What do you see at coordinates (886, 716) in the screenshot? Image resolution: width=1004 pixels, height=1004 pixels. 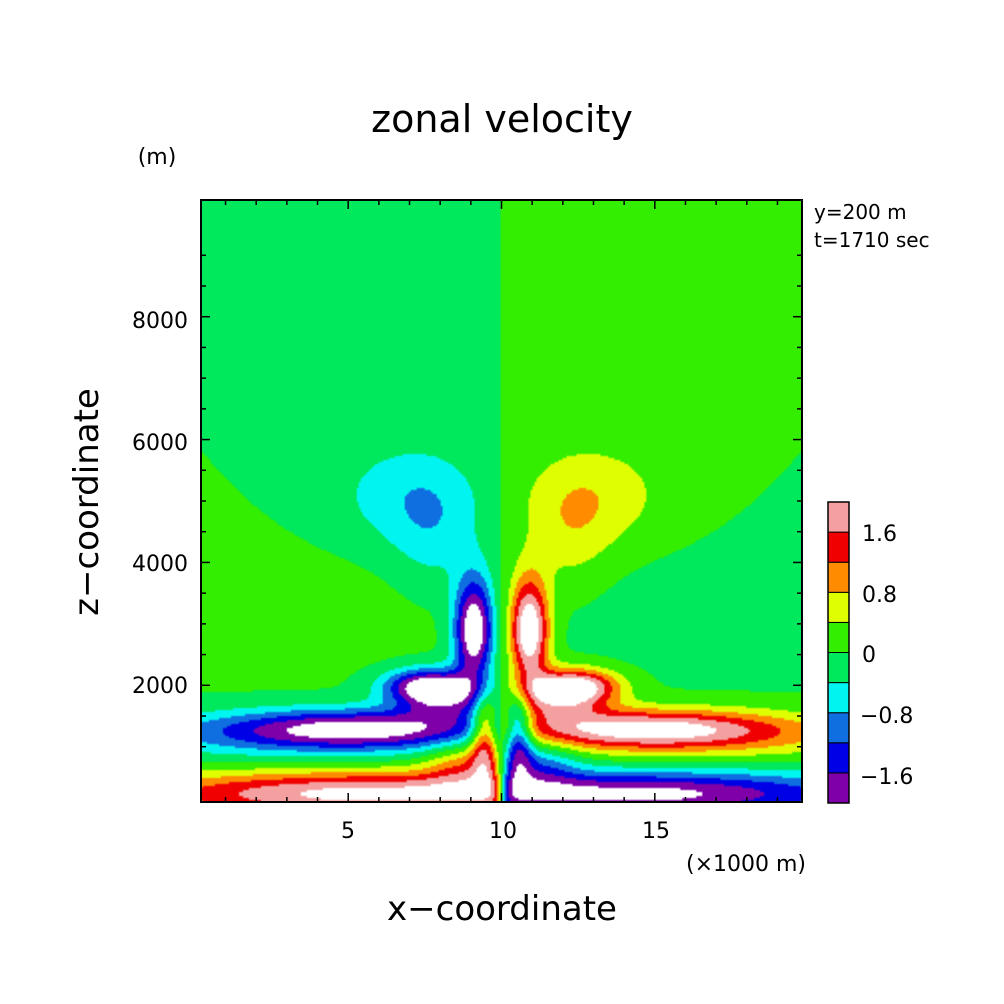 I see `colorbar-label: −0.8` at bounding box center [886, 716].